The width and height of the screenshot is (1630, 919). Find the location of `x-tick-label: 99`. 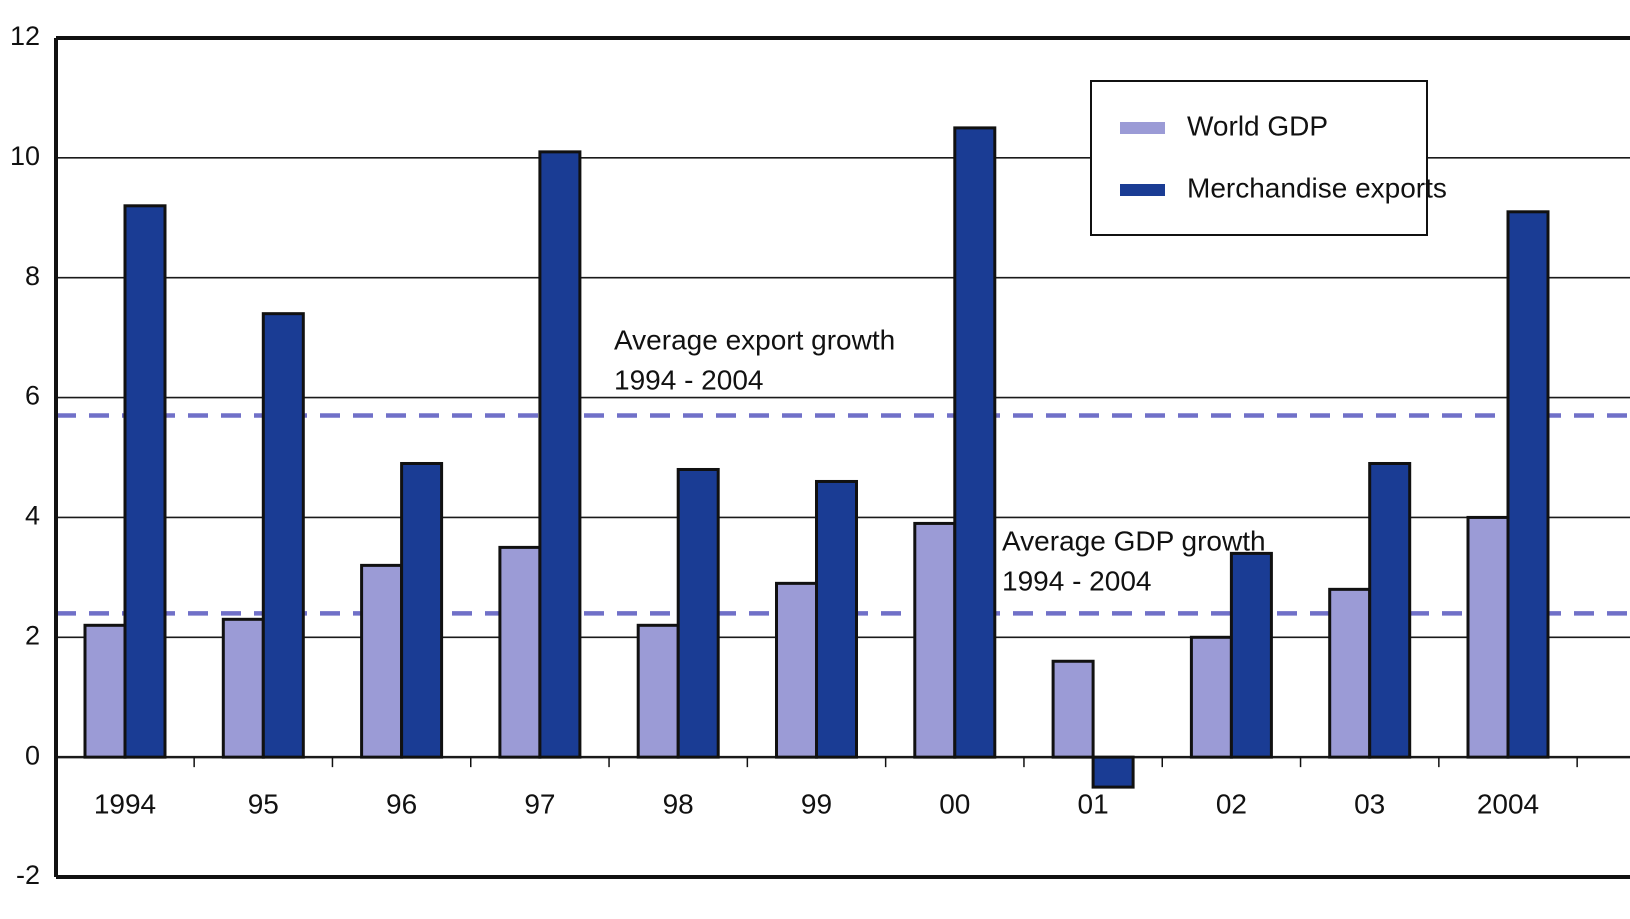

x-tick-label: 99 is located at coordinates (816, 803).